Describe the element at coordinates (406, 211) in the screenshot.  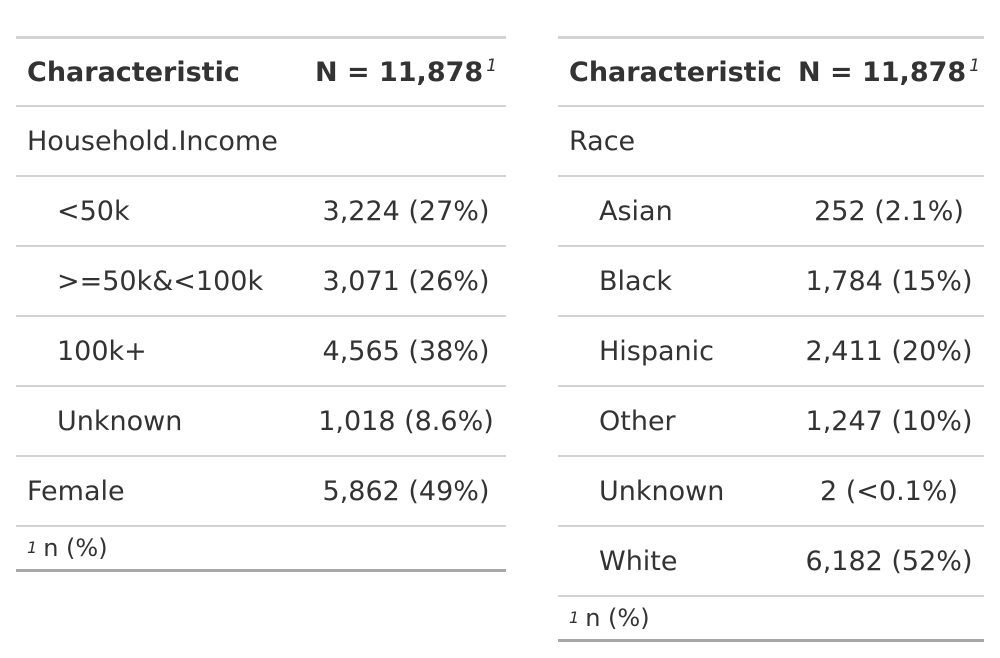
I see `row-value: 3,224 (27%)` at that location.